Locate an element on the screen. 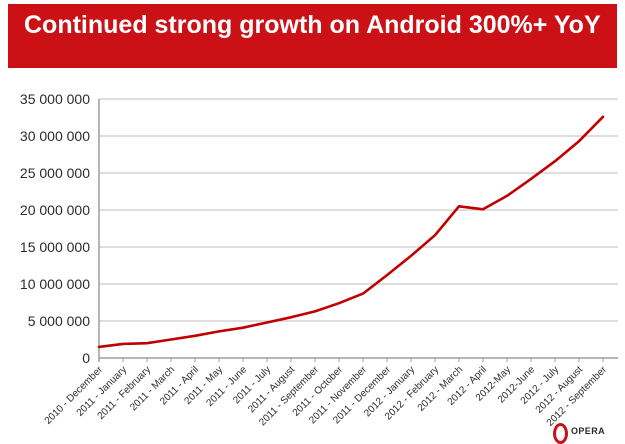 This screenshot has height=444, width=625. opera-logo: OPERA is located at coordinates (579, 433).